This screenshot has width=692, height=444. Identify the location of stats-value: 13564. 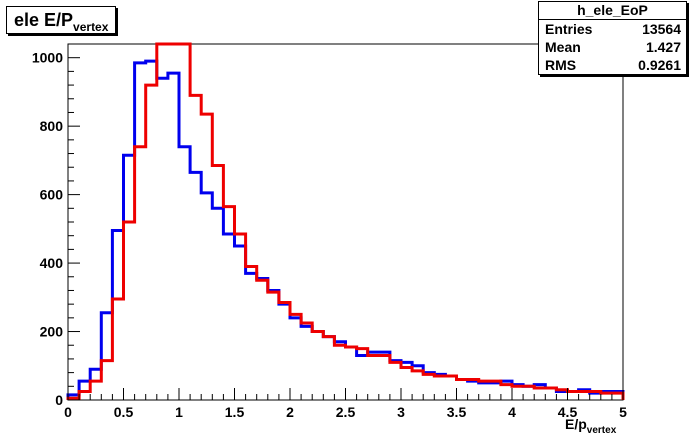
(661, 29).